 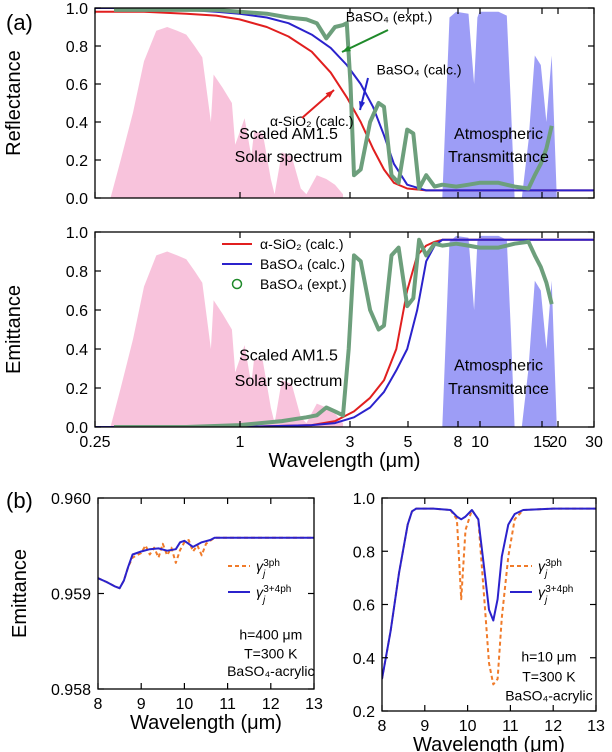 What do you see at coordinates (548, 657) in the screenshot?
I see `annotation: h=10 μm` at bounding box center [548, 657].